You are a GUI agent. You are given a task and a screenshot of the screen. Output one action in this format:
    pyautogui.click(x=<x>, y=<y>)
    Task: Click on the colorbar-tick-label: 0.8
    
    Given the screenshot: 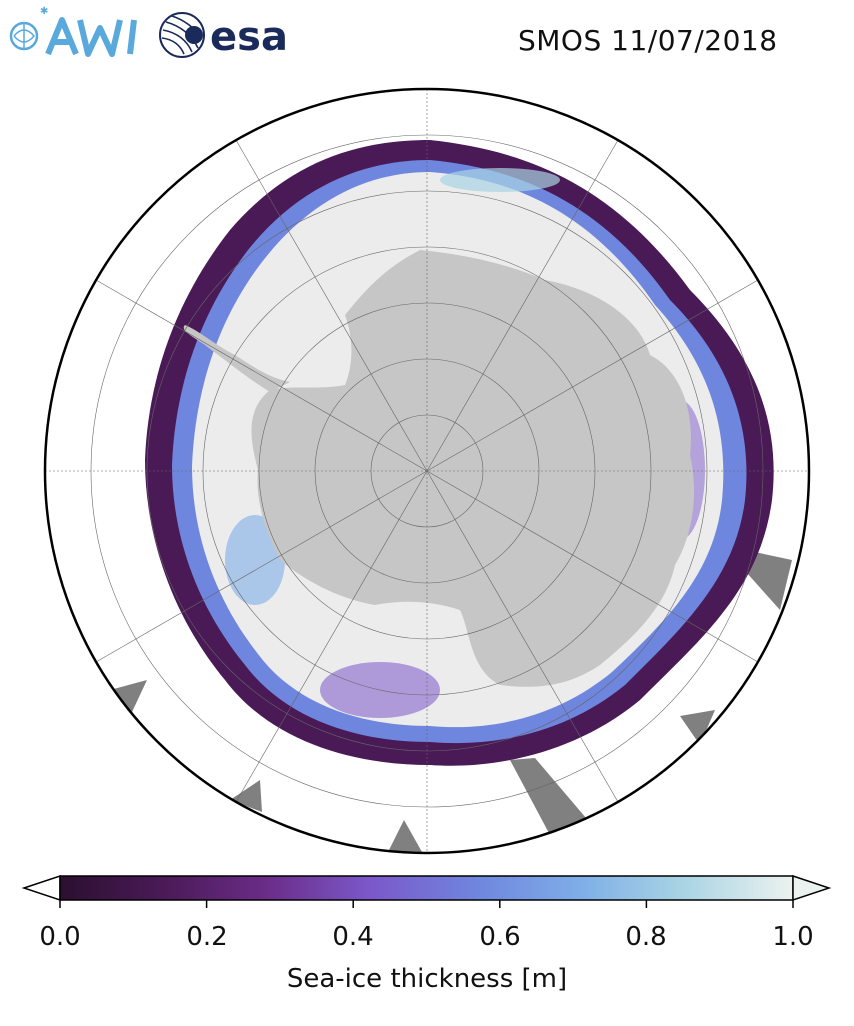 What is the action you would take?
    pyautogui.click(x=646, y=937)
    